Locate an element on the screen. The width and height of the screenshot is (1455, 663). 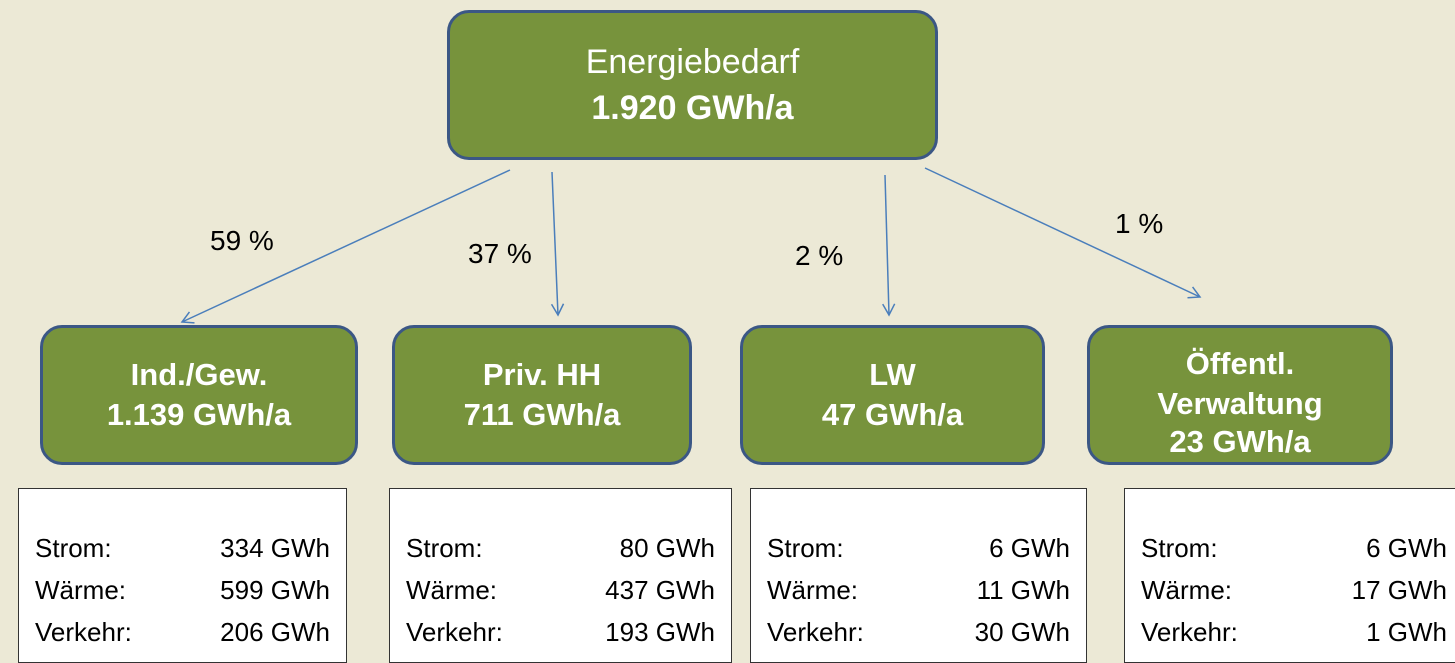
share-label: 1 % is located at coordinates (1139, 223).